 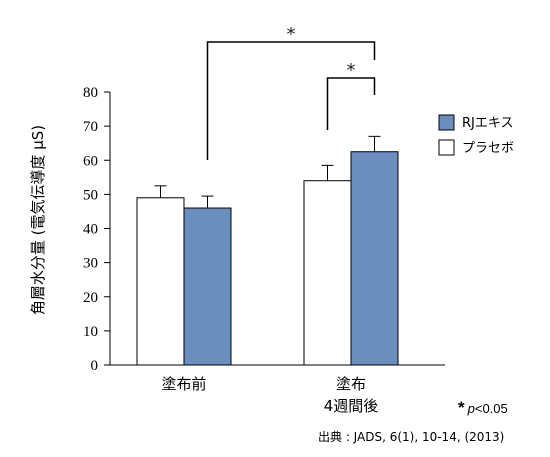 What do you see at coordinates (487, 123) in the screenshot?
I see `legend-label: RJエキス` at bounding box center [487, 123].